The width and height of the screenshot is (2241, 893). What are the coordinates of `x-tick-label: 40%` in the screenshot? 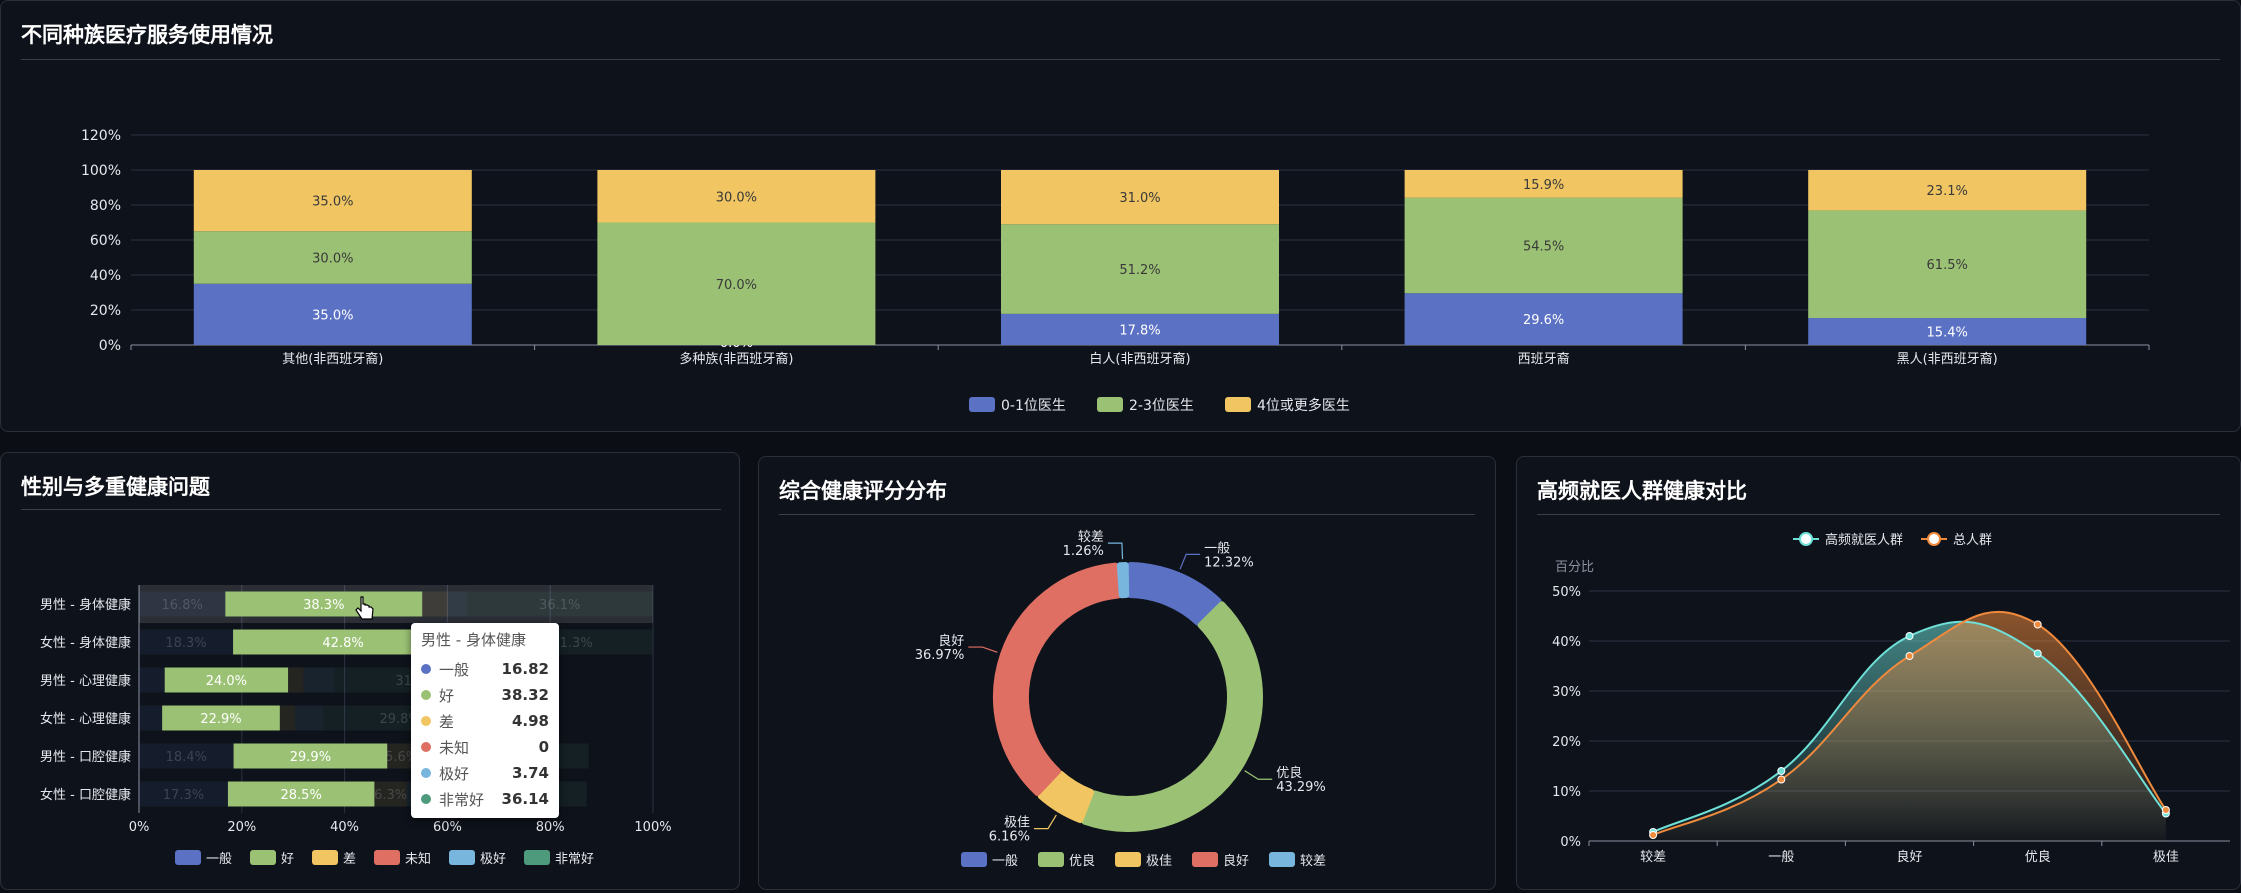 It's located at (344, 827).